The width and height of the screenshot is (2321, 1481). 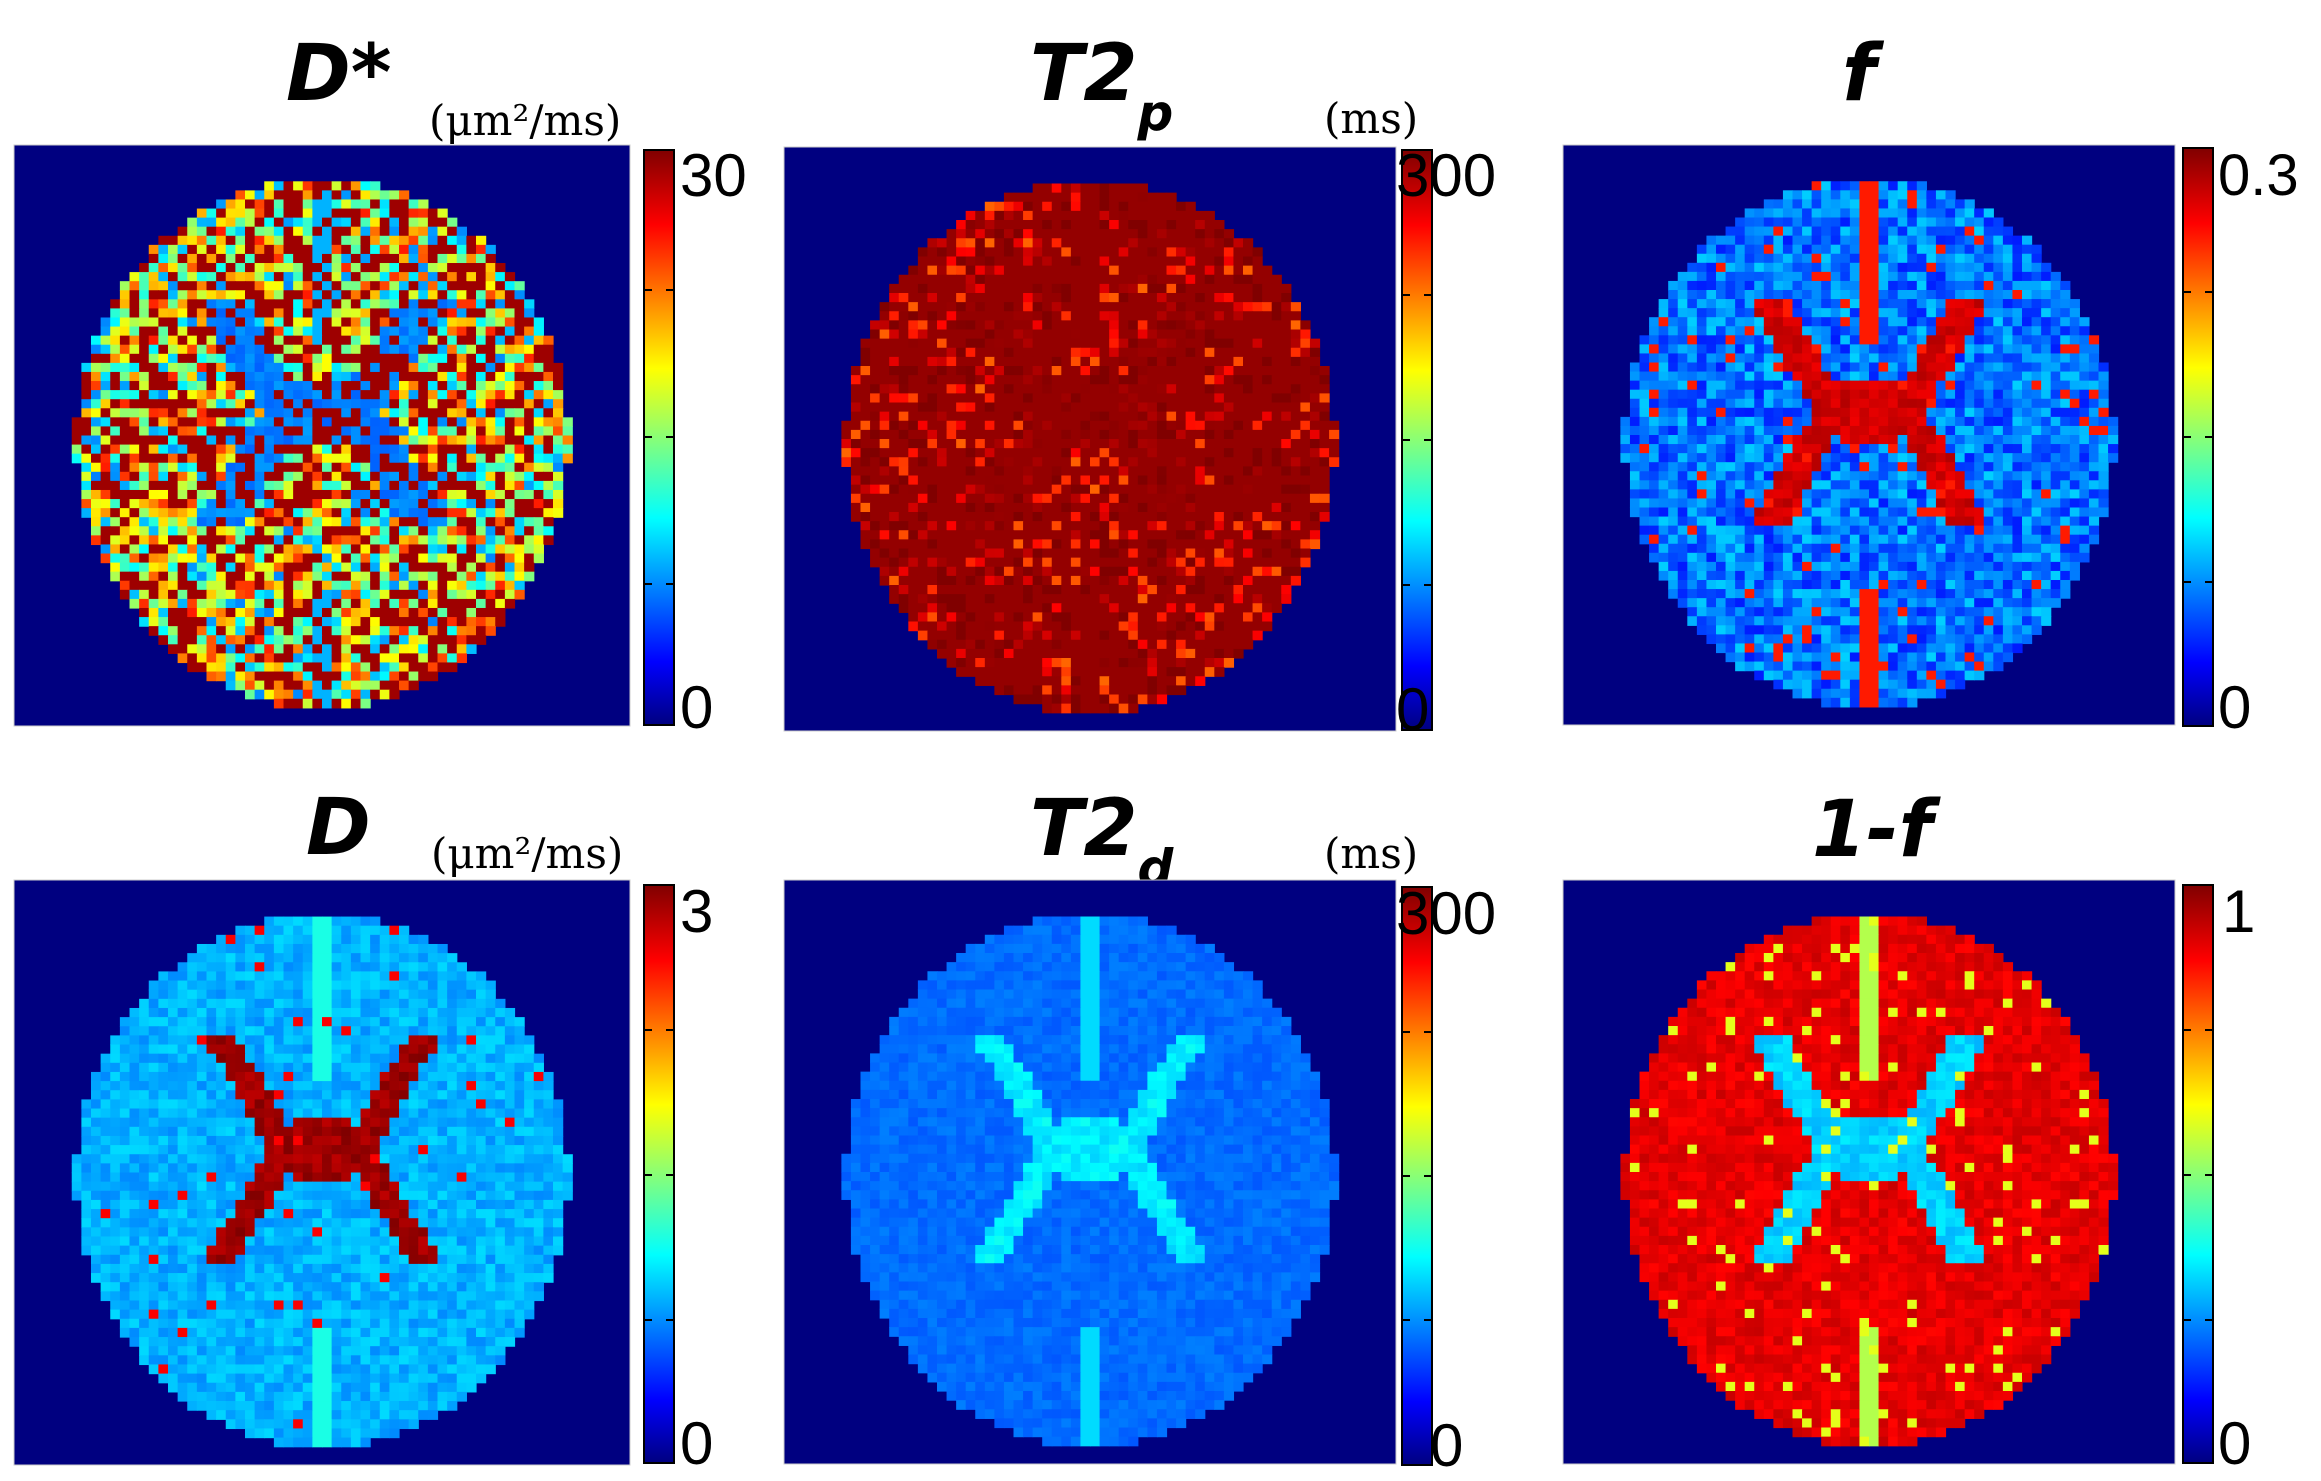 What do you see at coordinates (2258, 175) in the screenshot?
I see `colorbar-max-label: 0.3` at bounding box center [2258, 175].